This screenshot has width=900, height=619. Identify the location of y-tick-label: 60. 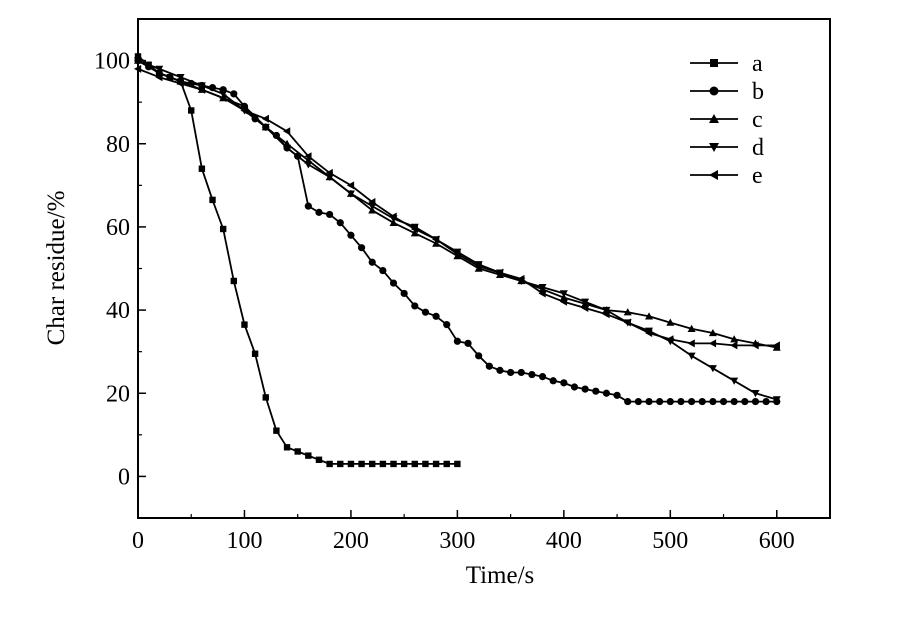
(118, 228).